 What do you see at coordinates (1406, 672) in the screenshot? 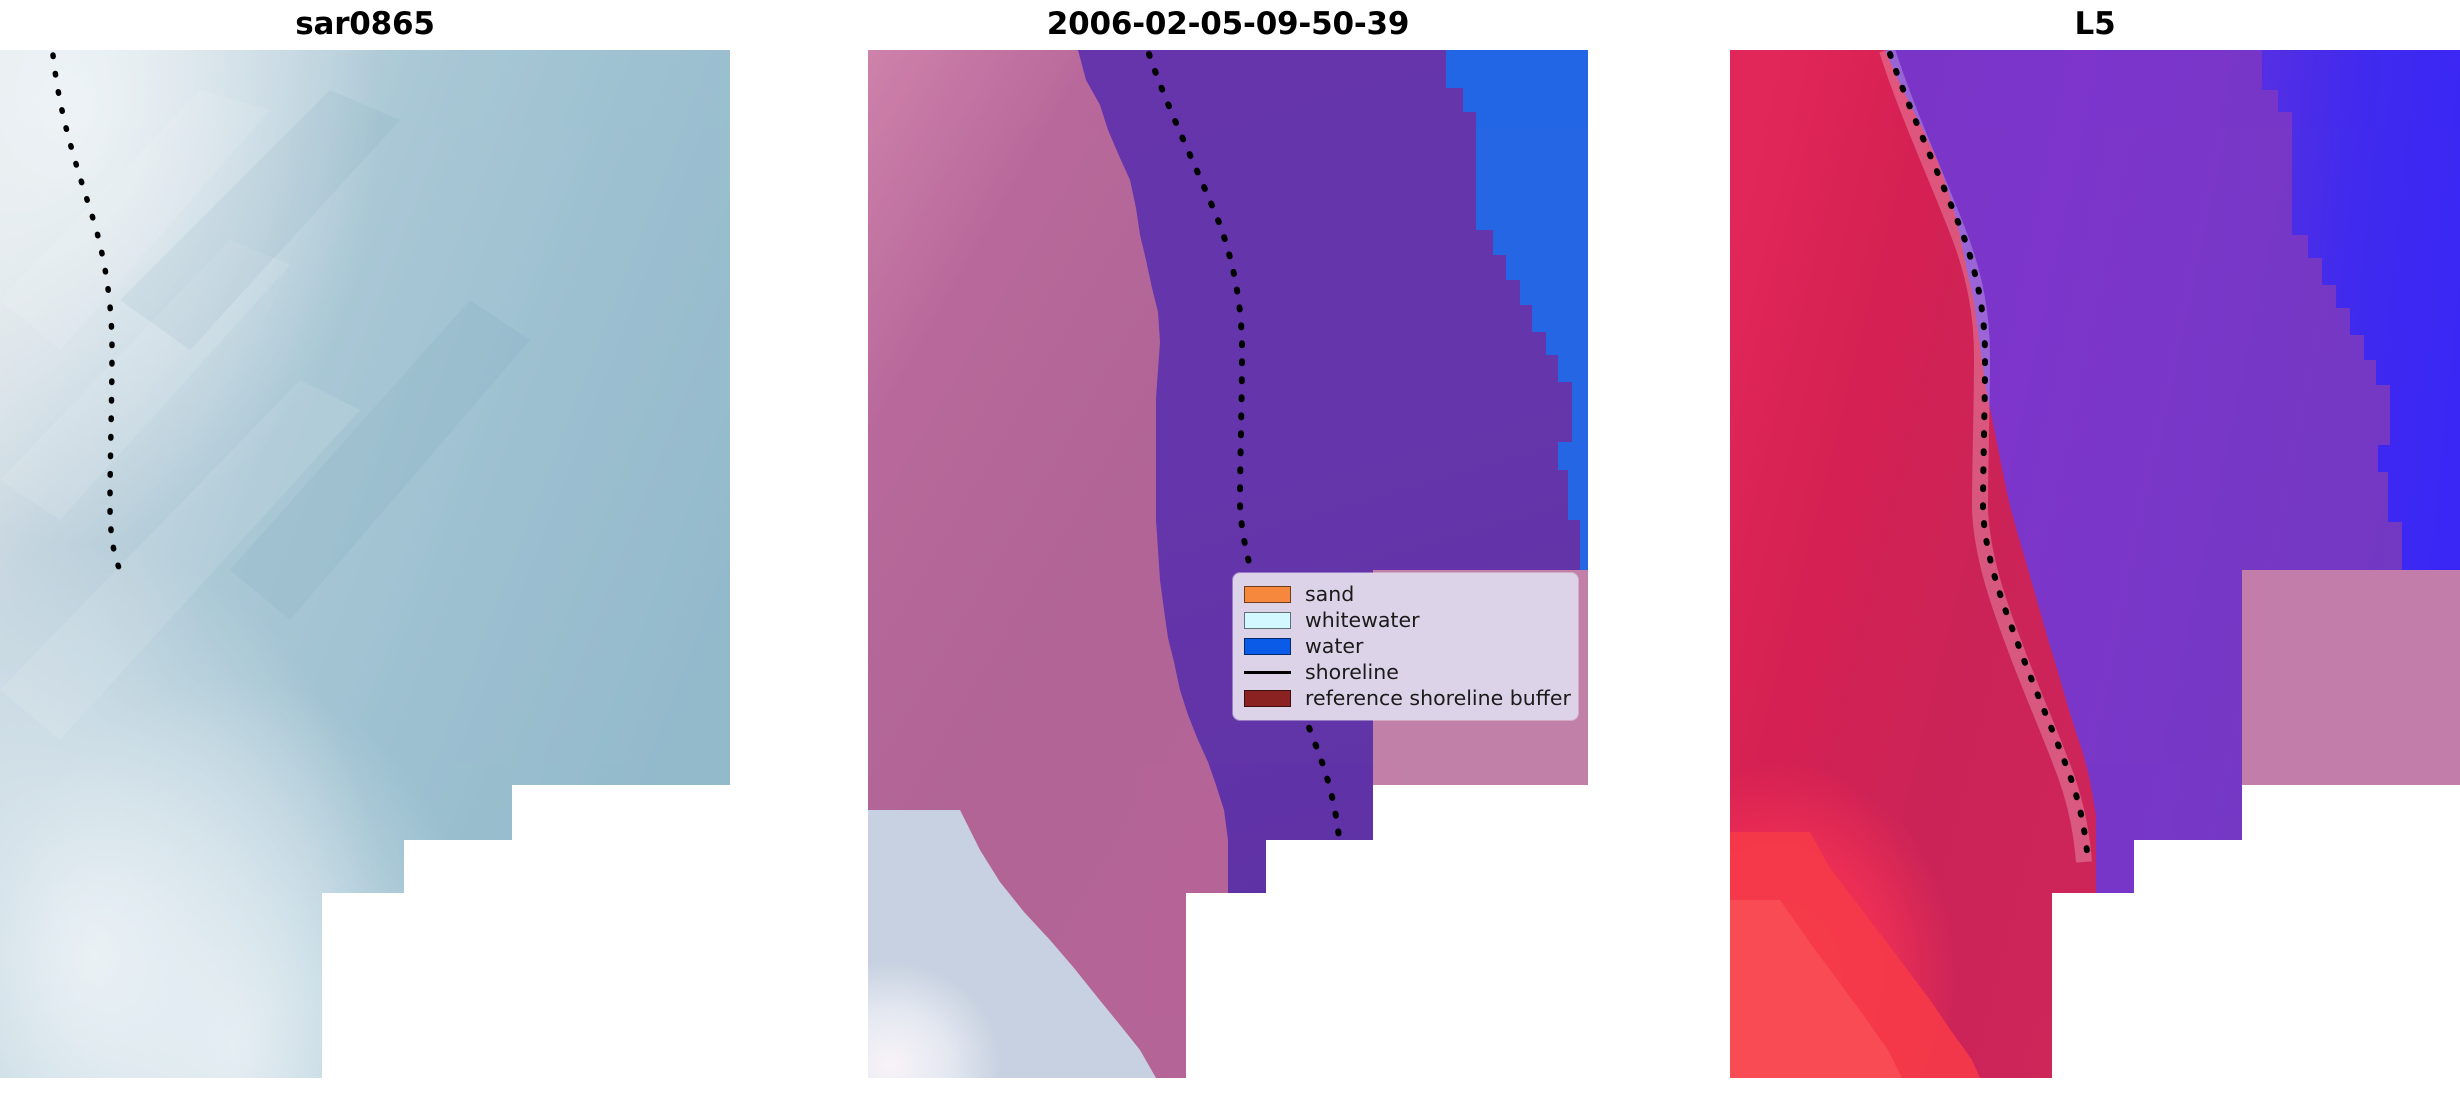
I see `legend-item-shoreline: shoreline` at bounding box center [1406, 672].